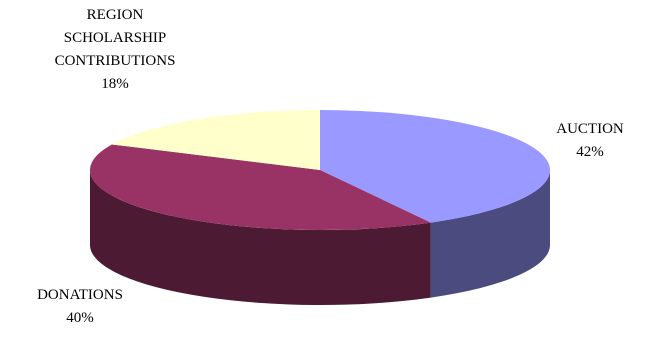 This screenshot has height=338, width=659. Describe the element at coordinates (260, 187) in the screenshot. I see `pie-slice-donations` at that location.